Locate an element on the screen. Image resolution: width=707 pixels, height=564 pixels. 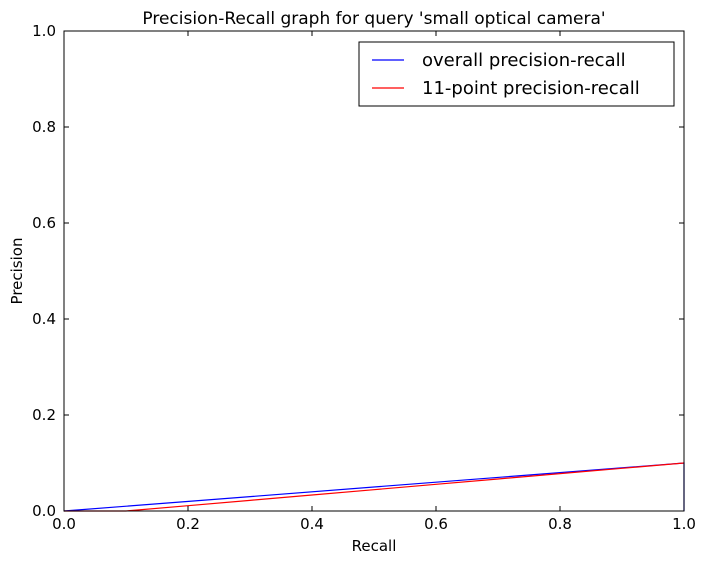
y-tick-label: 1.0 is located at coordinates (44, 31).